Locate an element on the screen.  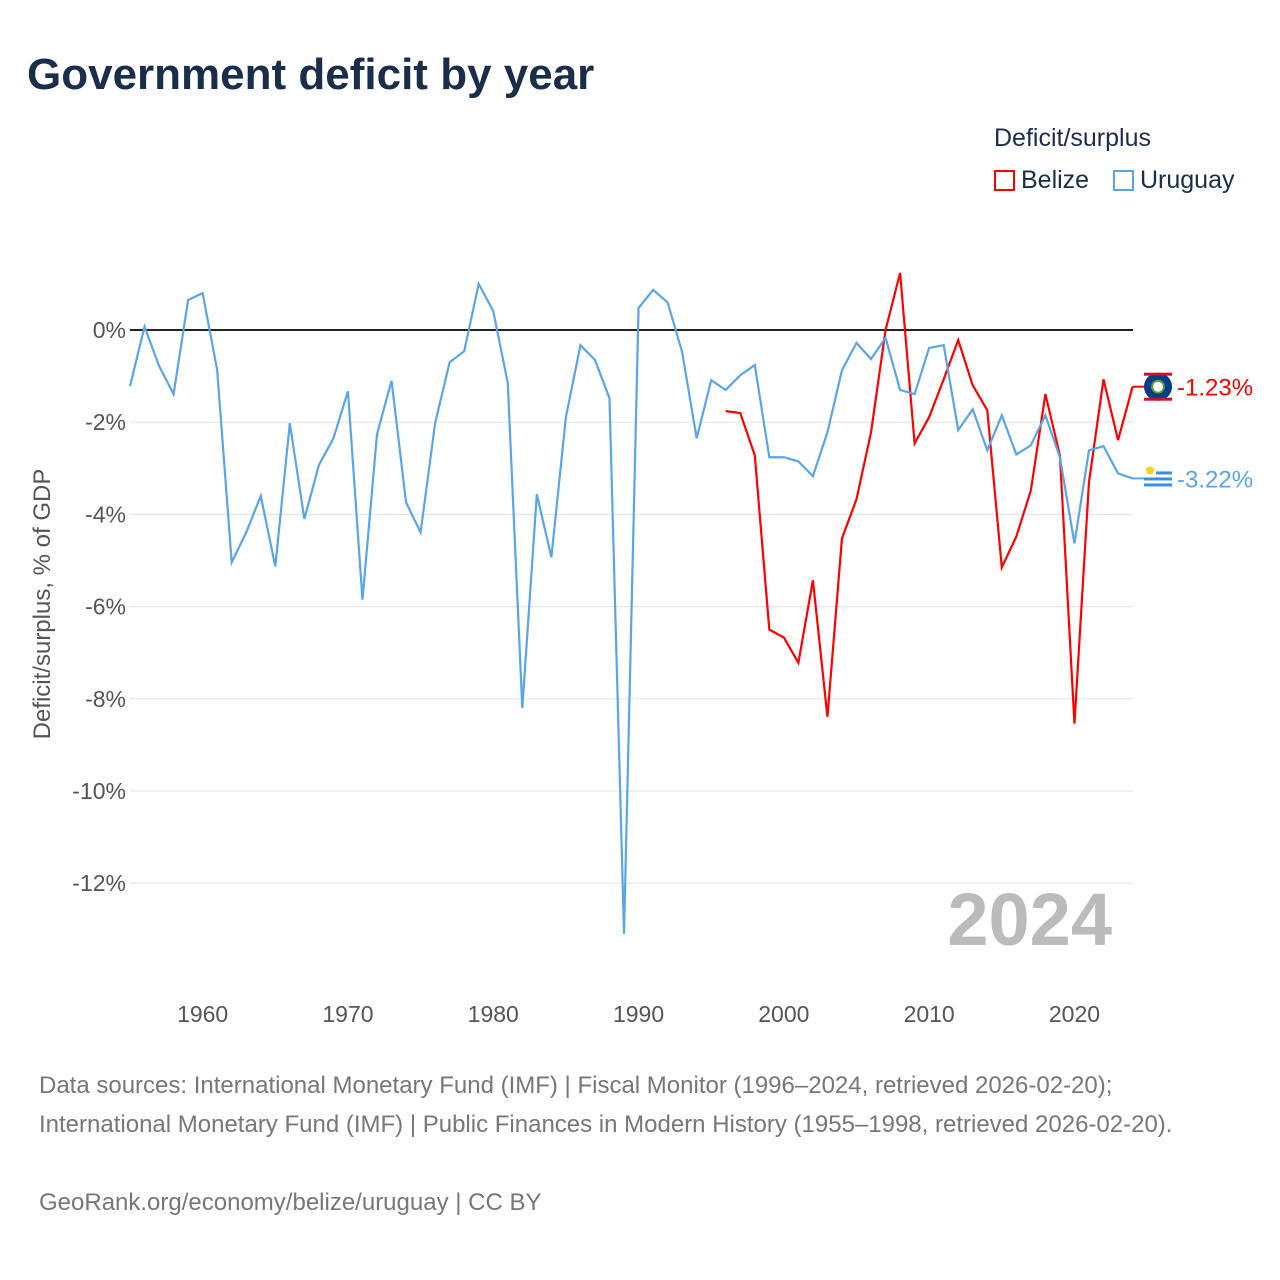
y-tick-label: -8% is located at coordinates (105, 699).